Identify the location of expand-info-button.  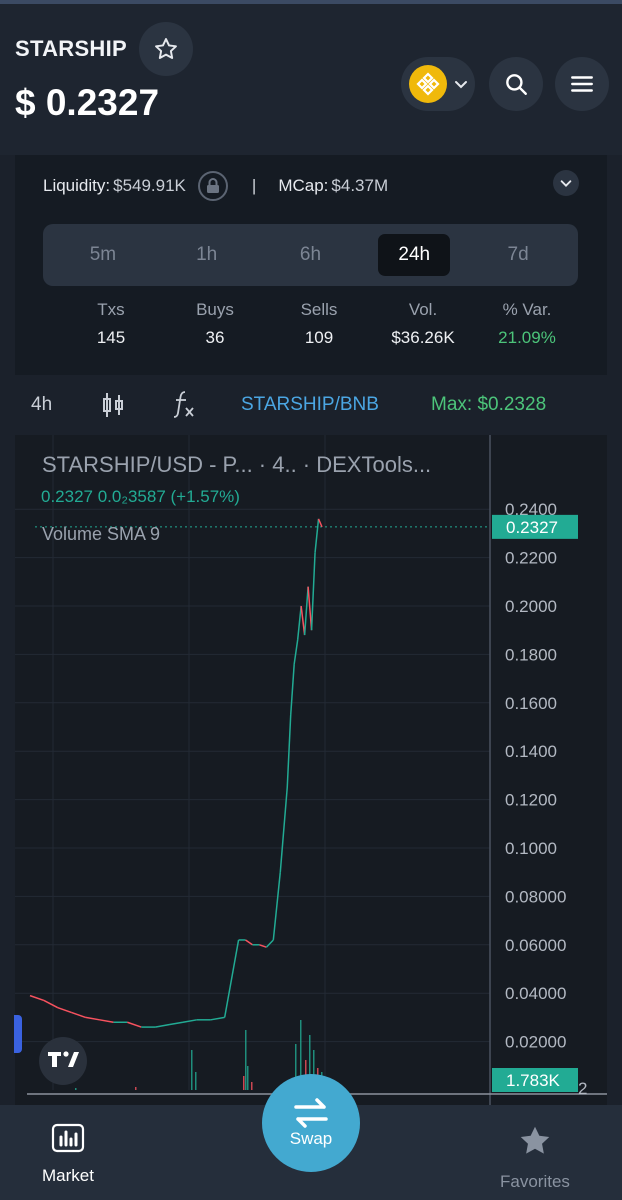
(566, 183).